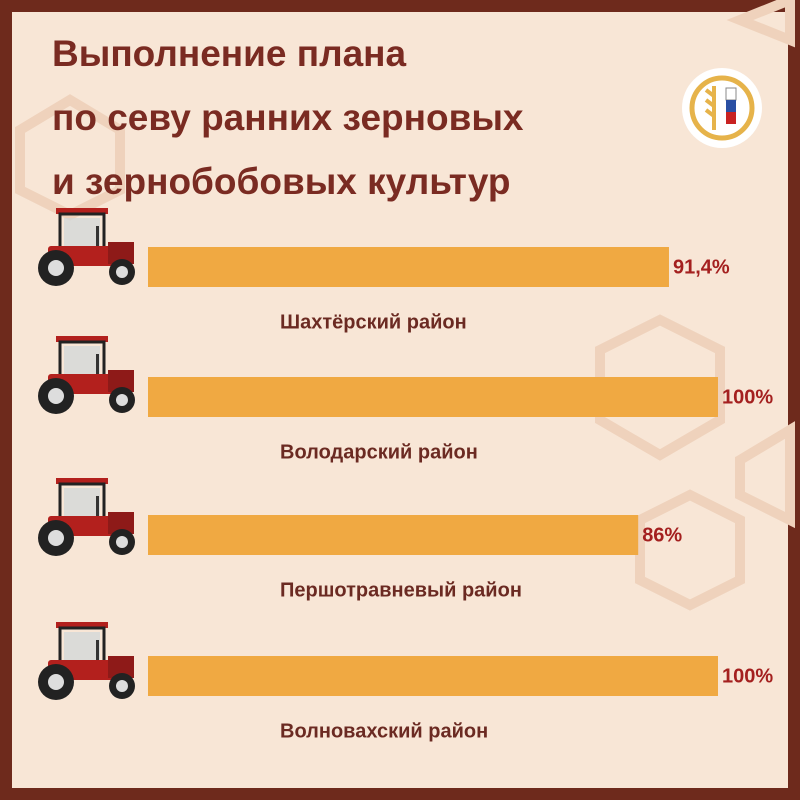 Image resolution: width=800 pixels, height=800 pixels. I want to click on category-label: Володарский район, so click(379, 452).